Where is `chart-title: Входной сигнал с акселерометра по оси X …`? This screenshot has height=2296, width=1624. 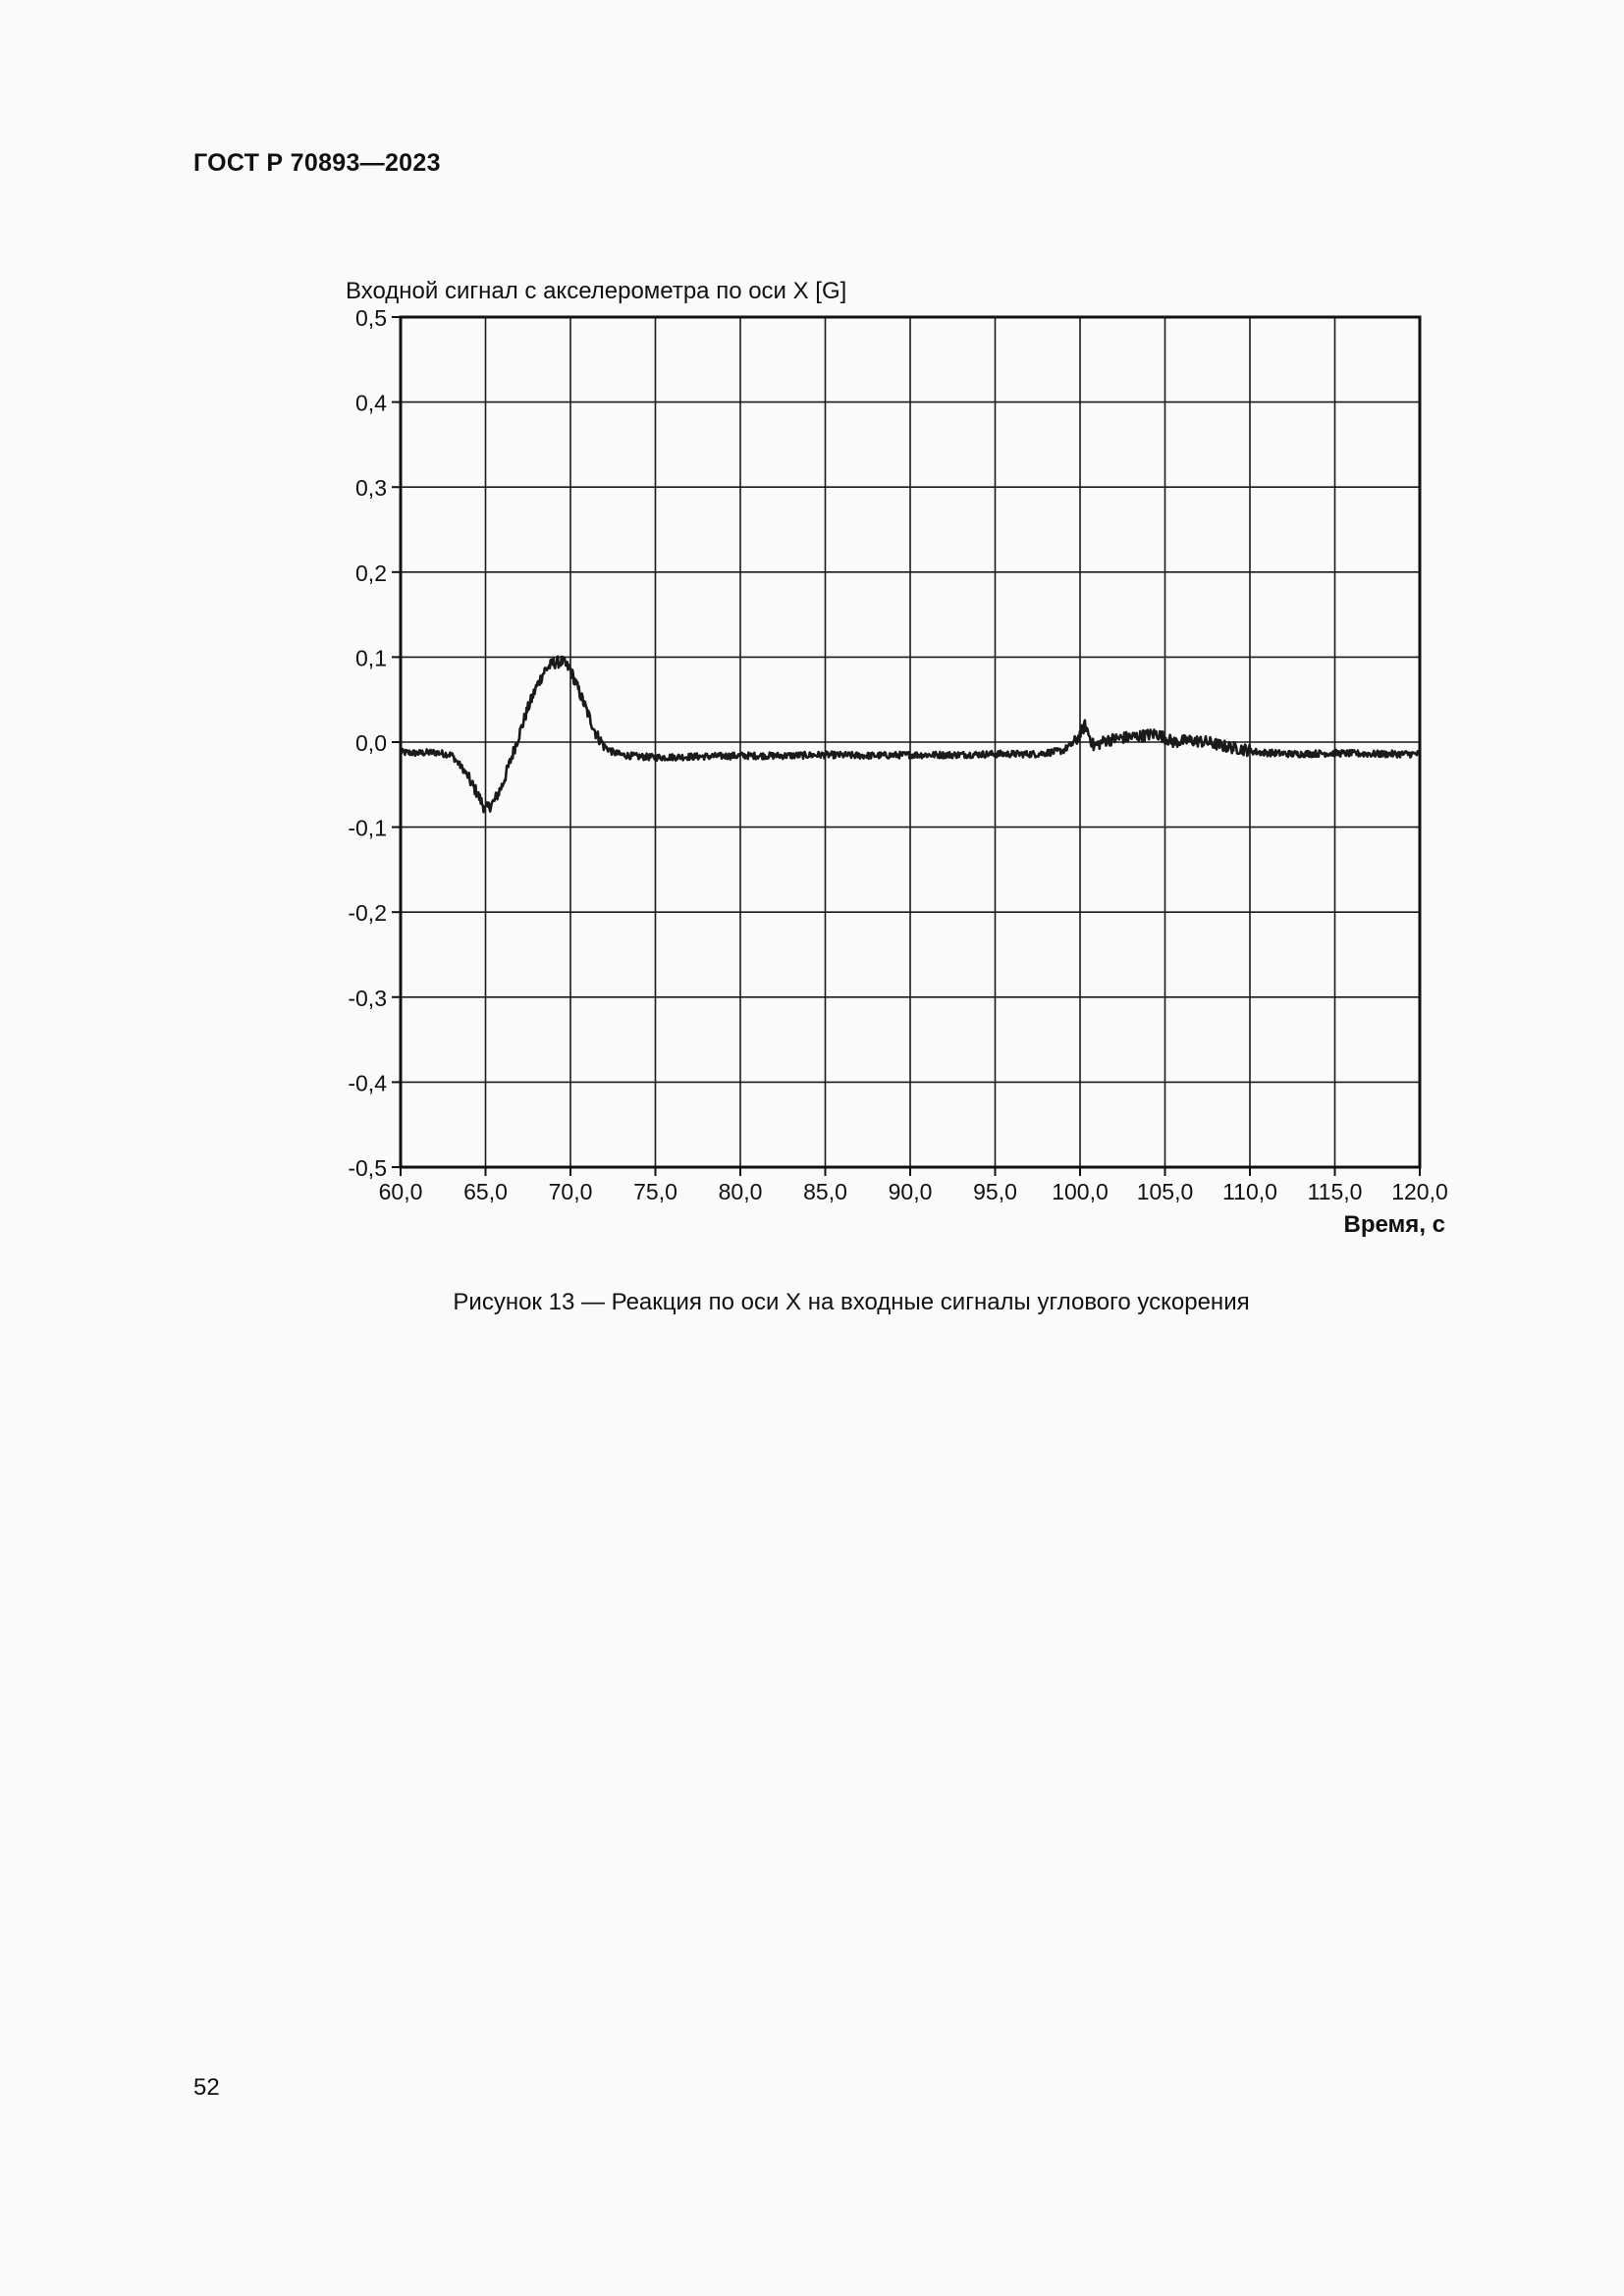 chart-title: Входной сигнал с акселерометра по оси X … is located at coordinates (596, 291).